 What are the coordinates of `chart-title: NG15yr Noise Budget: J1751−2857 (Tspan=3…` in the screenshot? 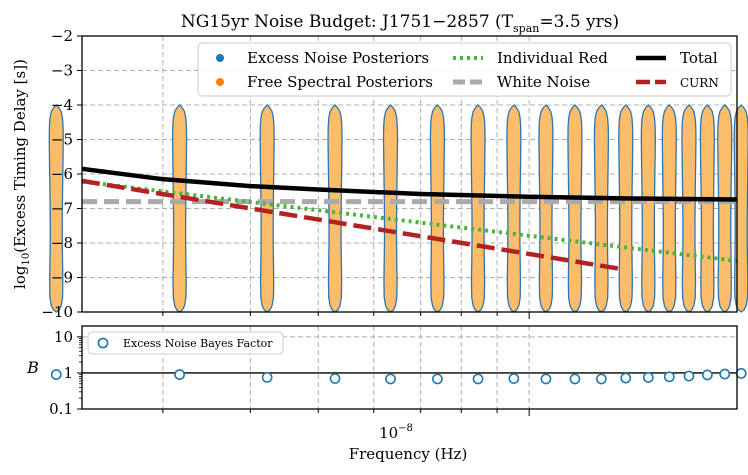 It's located at (400, 23).